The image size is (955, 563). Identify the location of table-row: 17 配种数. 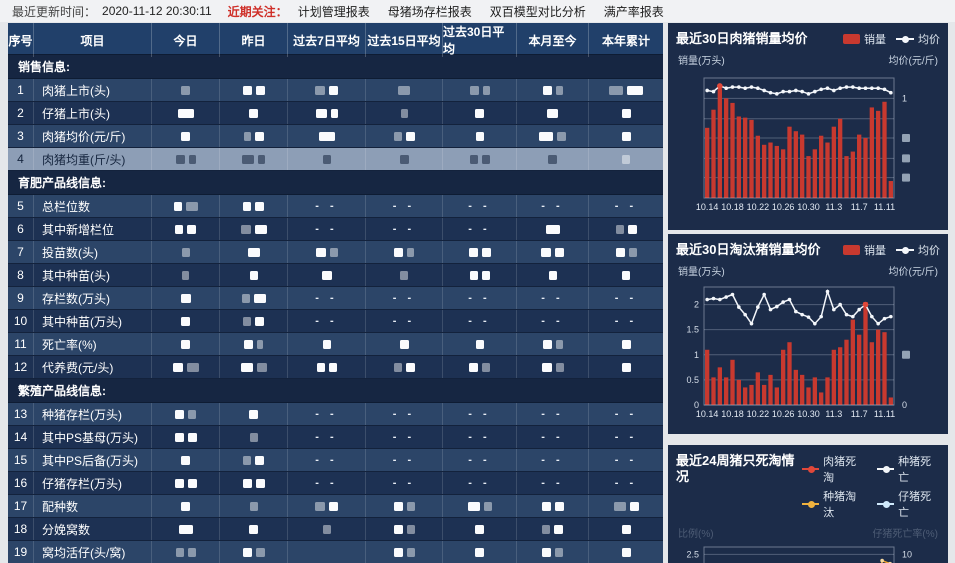
(335, 506).